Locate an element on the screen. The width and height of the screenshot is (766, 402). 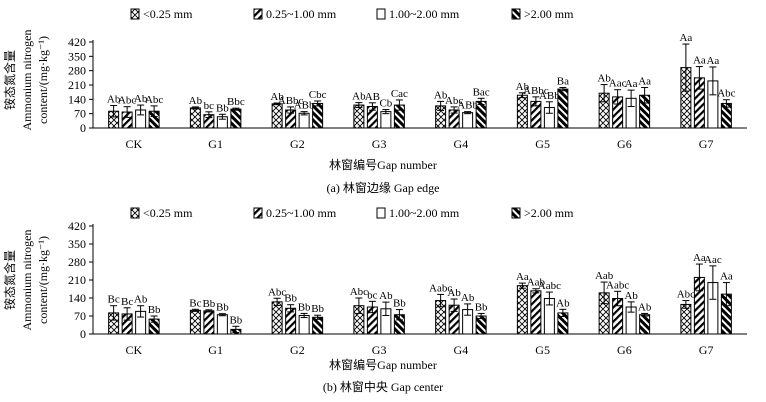
significance-label: Cb is located at coordinates (385, 104).